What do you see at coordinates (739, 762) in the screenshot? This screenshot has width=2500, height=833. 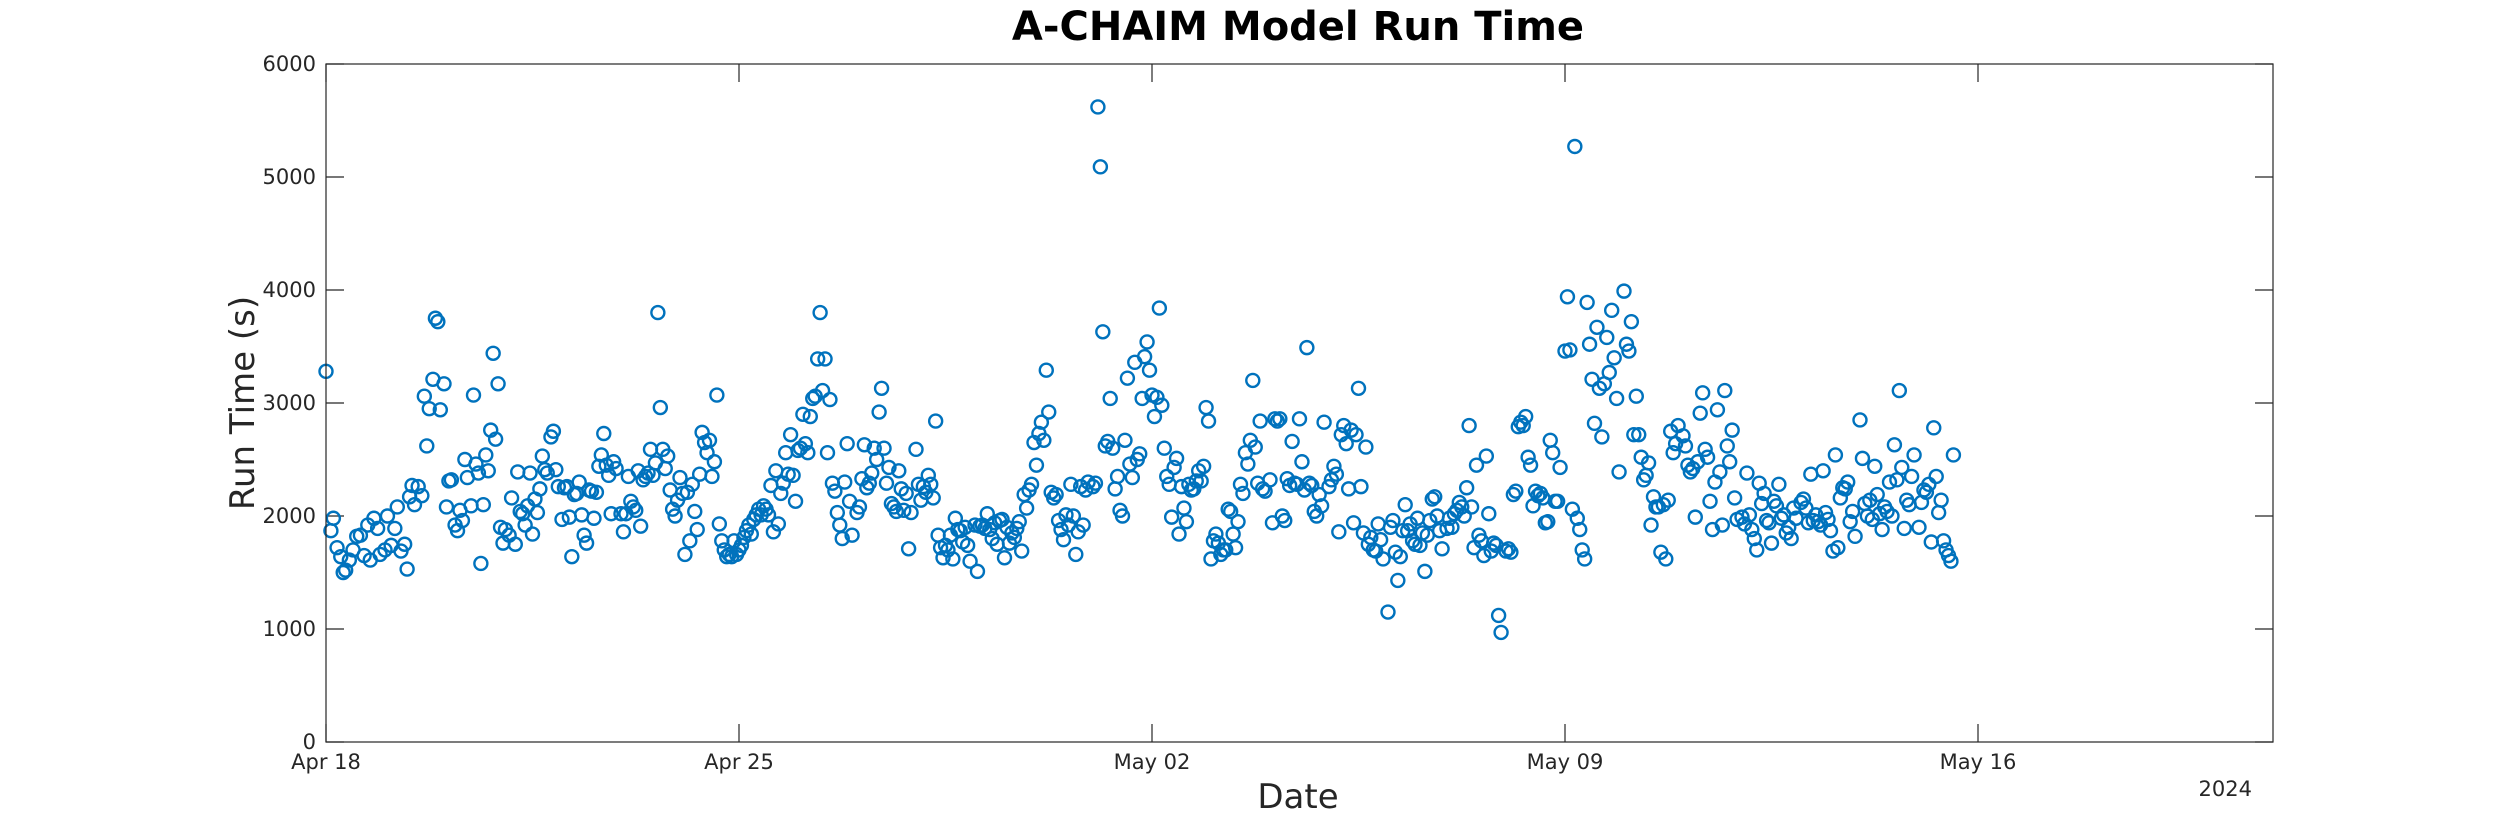 I see `x-tick-label: Apr 25` at bounding box center [739, 762].